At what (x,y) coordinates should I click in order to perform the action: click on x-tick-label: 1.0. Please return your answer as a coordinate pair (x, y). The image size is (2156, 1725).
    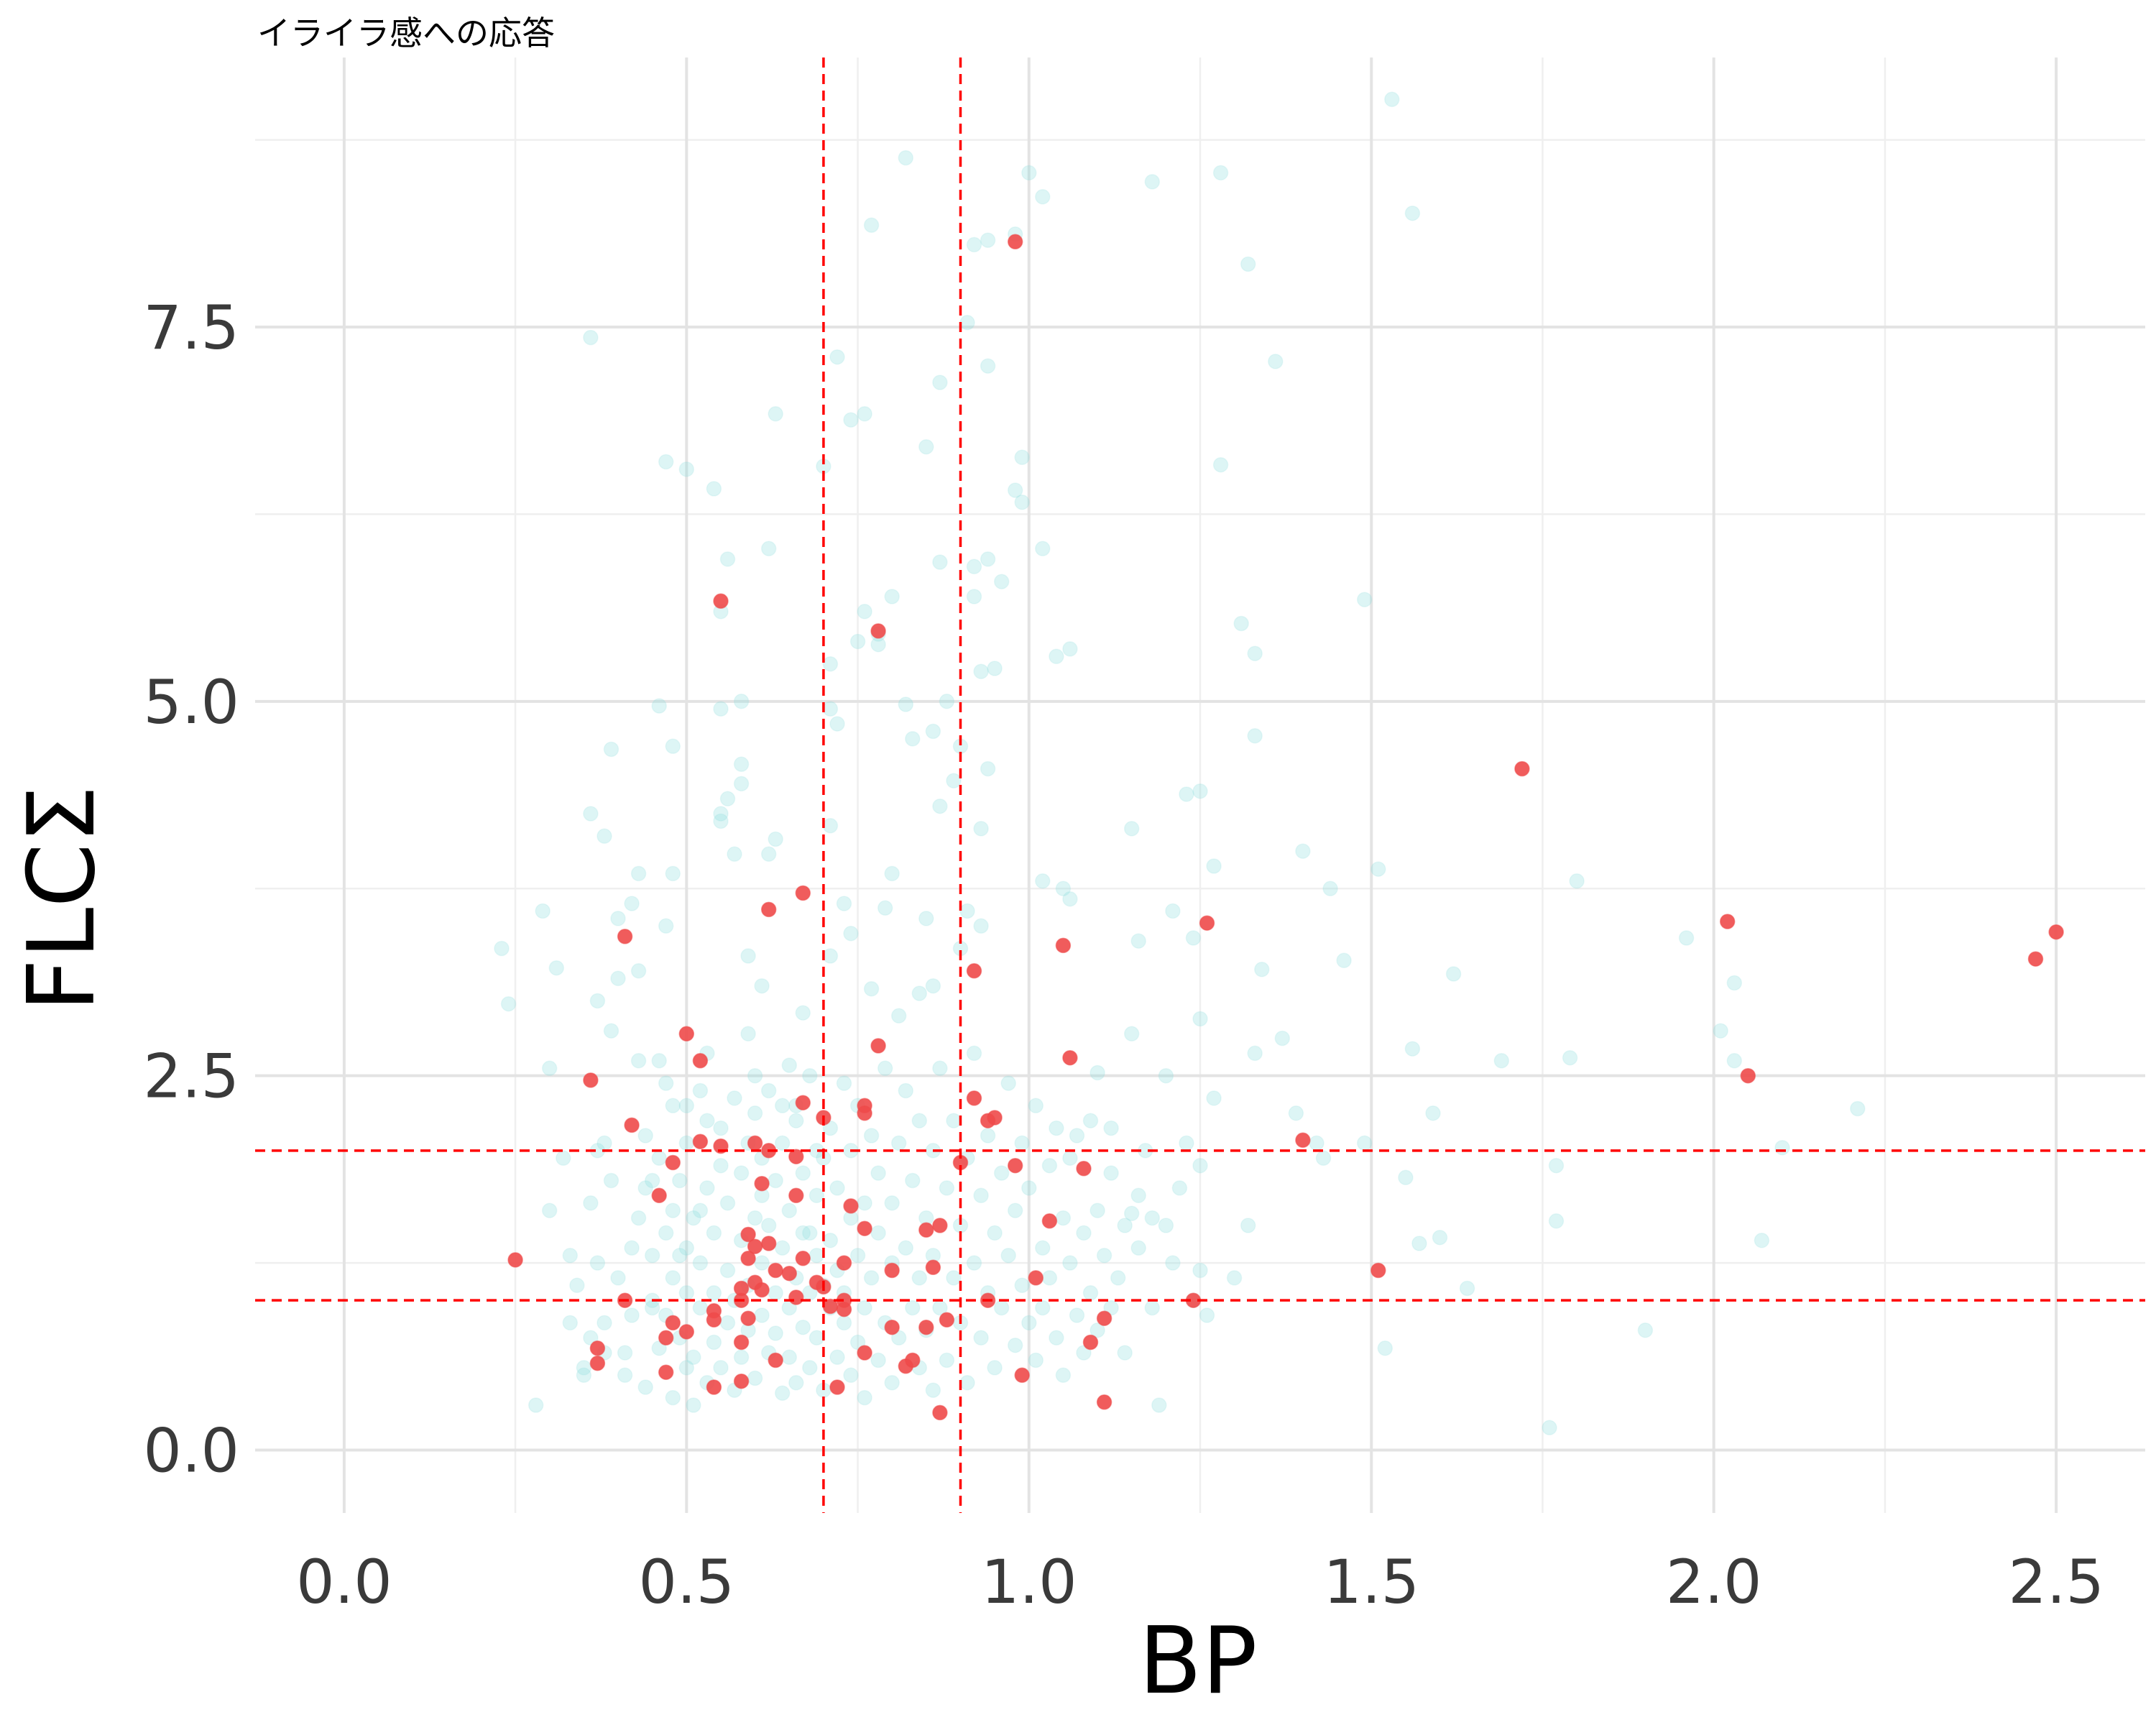
    Looking at the image, I should click on (1029, 1582).